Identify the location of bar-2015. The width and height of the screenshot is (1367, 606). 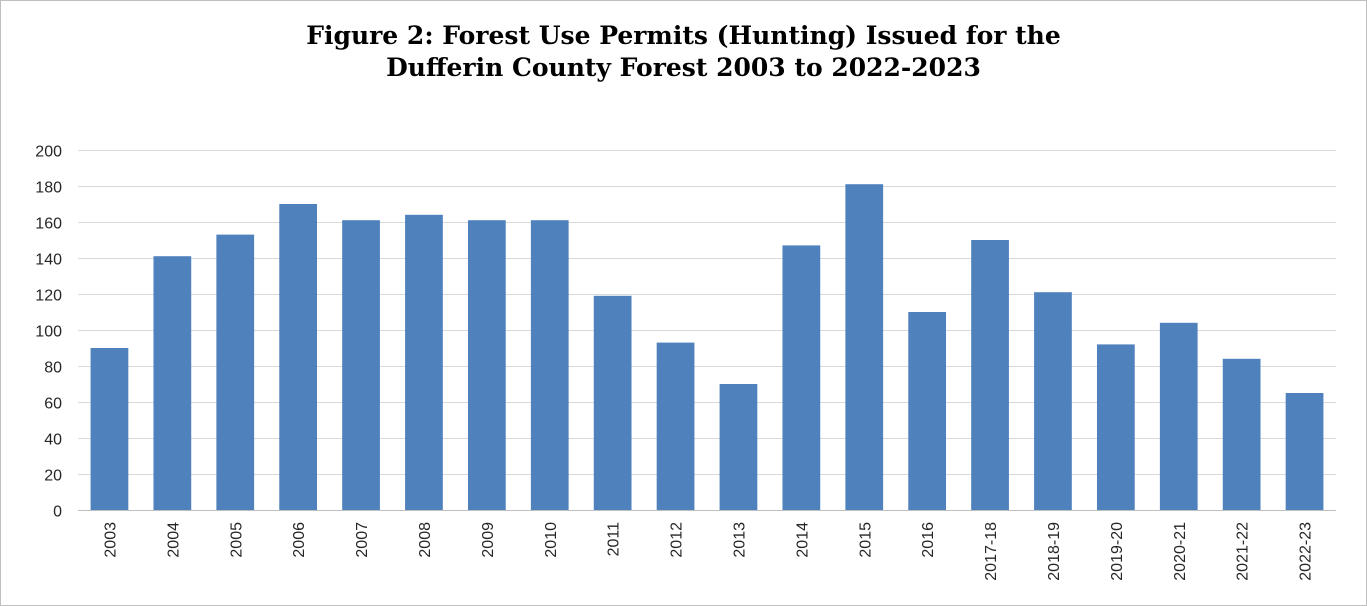
(864, 347).